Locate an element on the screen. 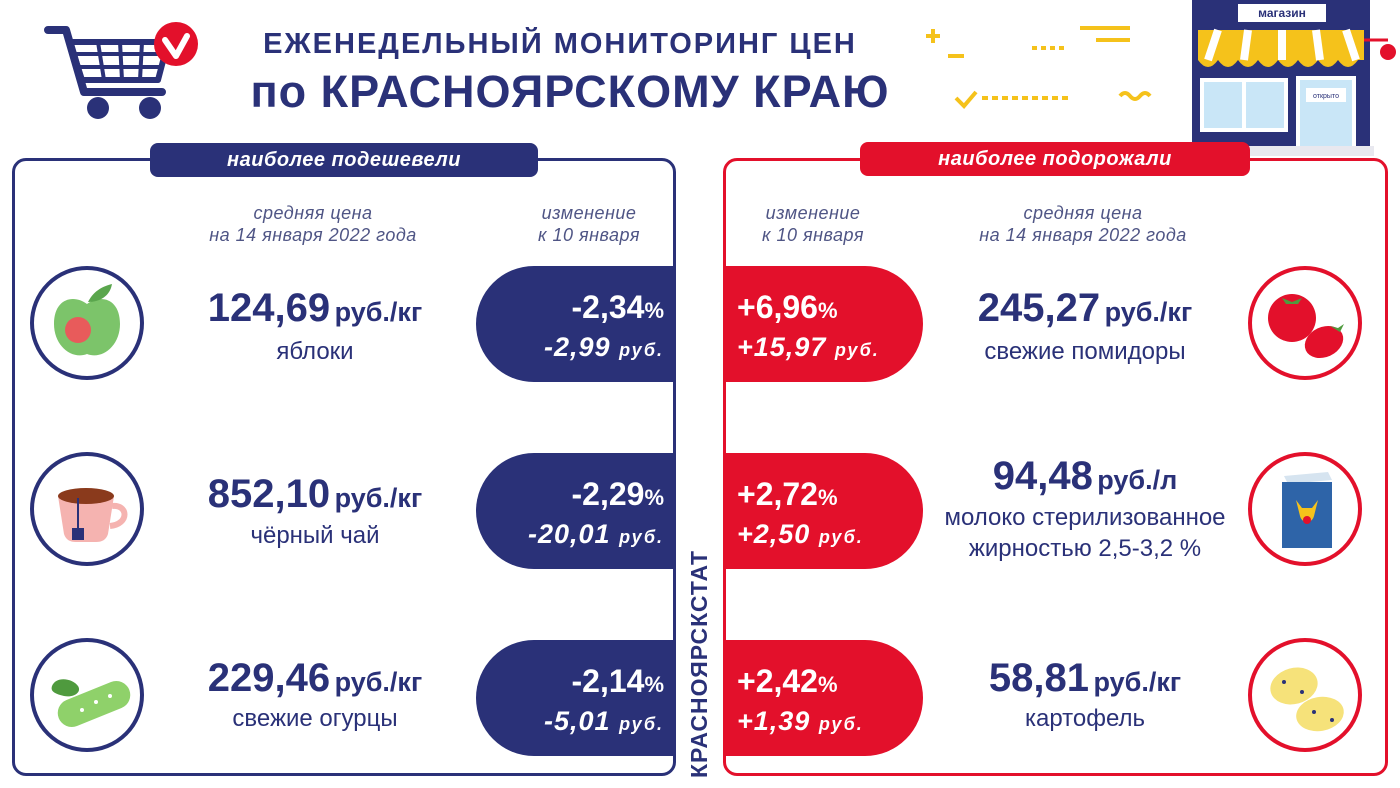 The height and width of the screenshot is (788, 1400). tea-cup-icon is located at coordinates (93, 515).